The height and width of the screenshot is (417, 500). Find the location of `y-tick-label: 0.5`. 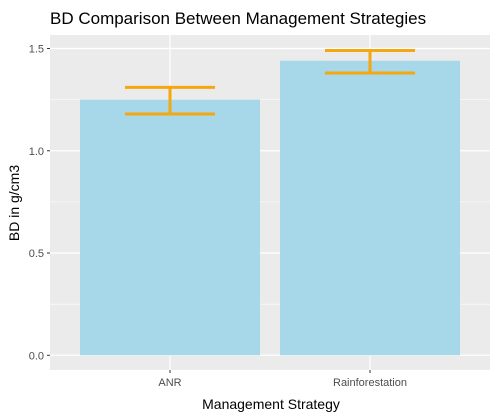

y-tick-label: 0.5 is located at coordinates (36, 254).